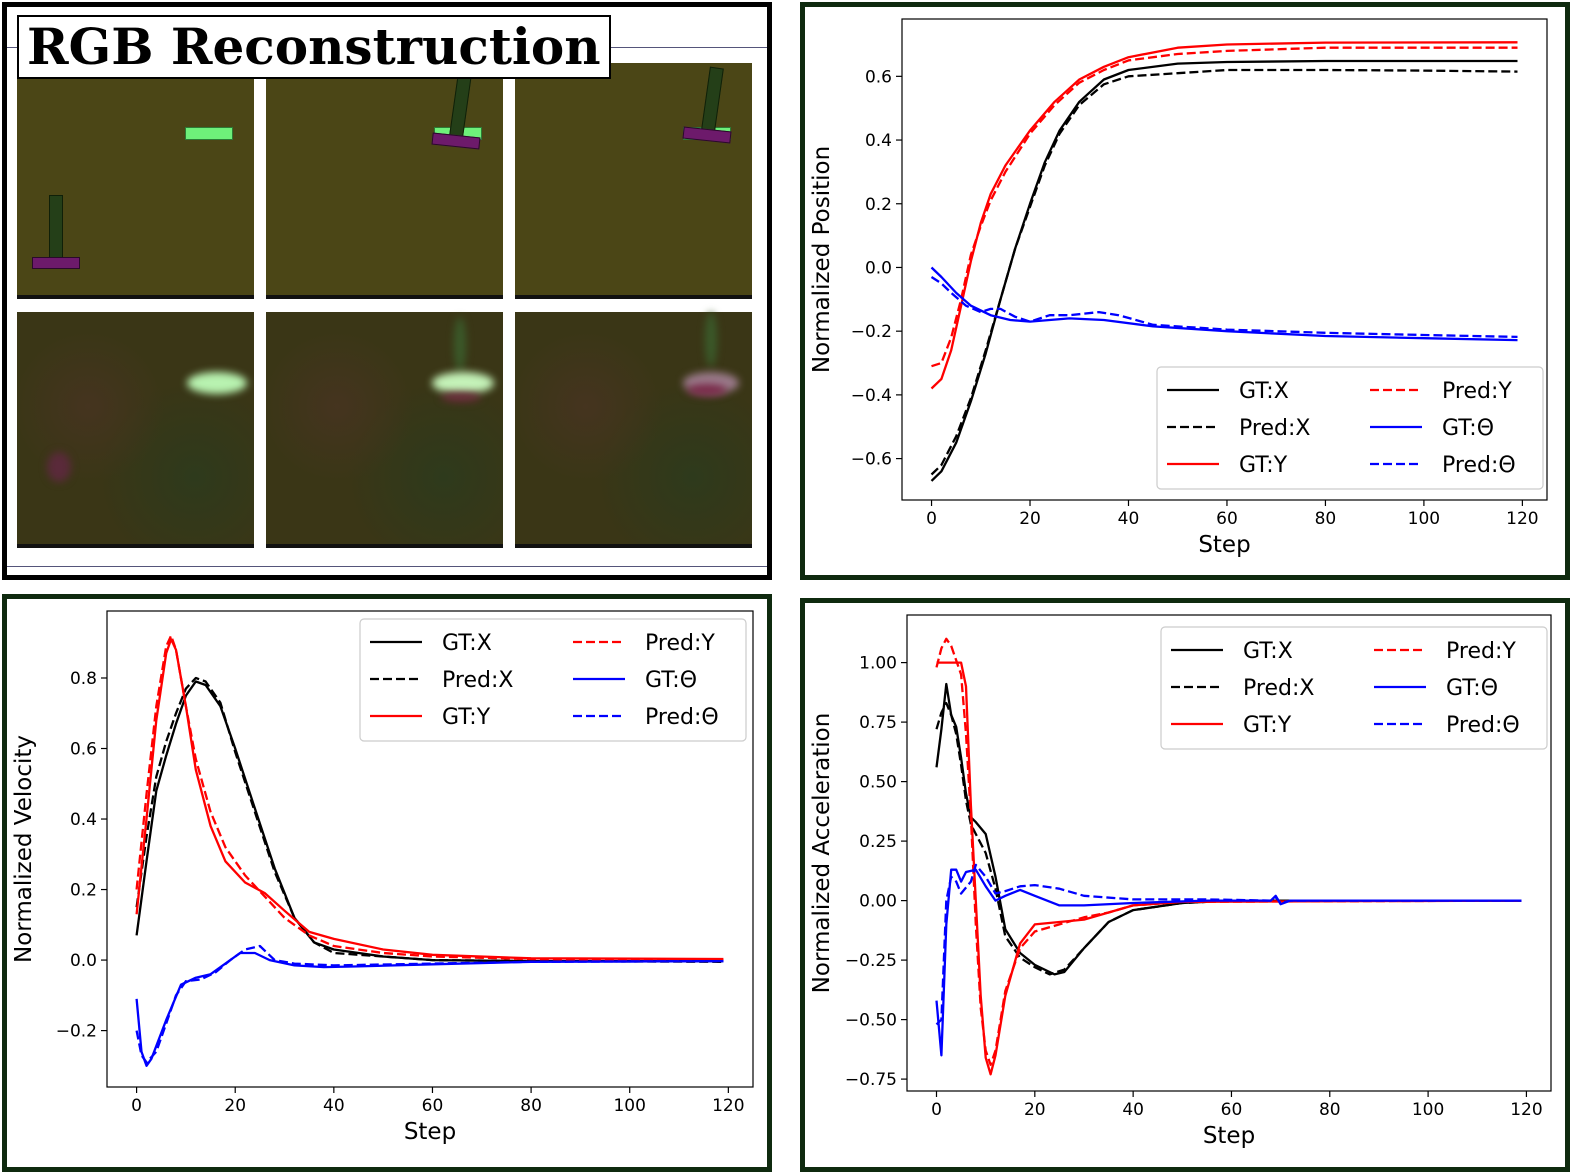 The image size is (1577, 1176). Describe the element at coordinates (871, 1021) in the screenshot. I see `y-tick-label: −0.50` at that location.